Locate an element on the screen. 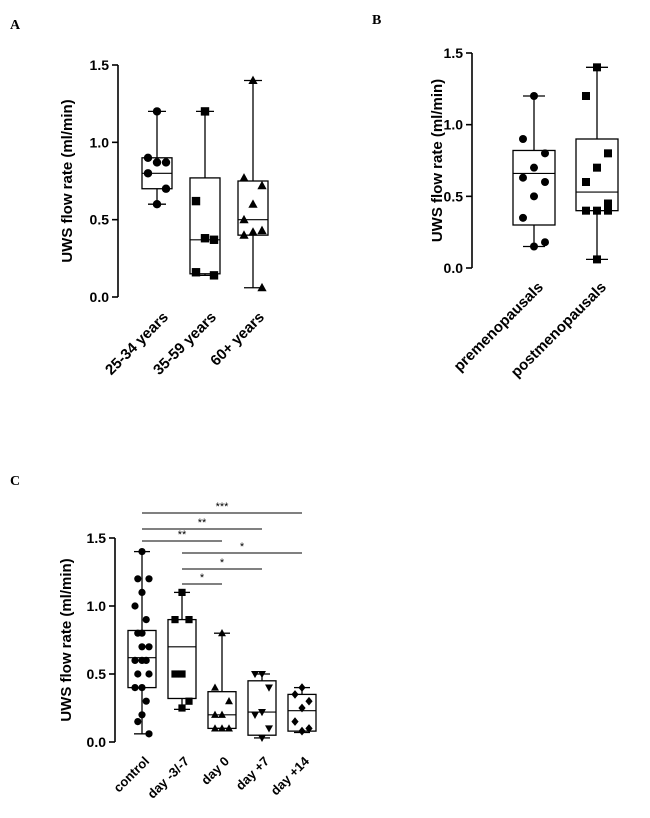  panel-letter-c: C is located at coordinates (15, 481).